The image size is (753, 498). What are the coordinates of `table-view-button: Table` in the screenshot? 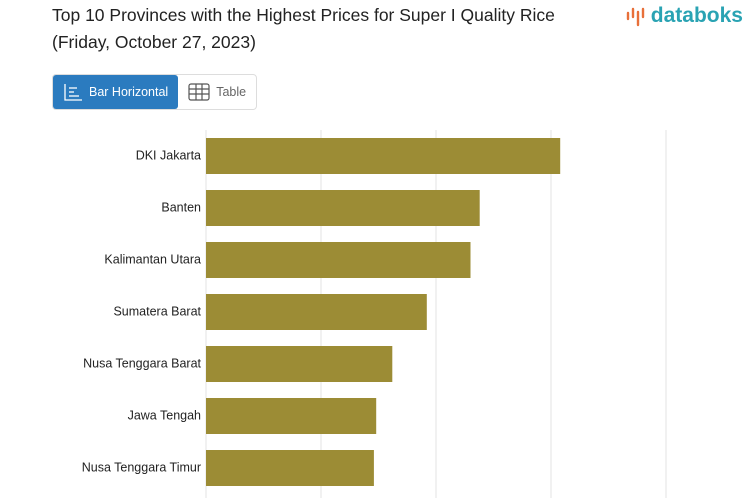 It's located at (217, 92).